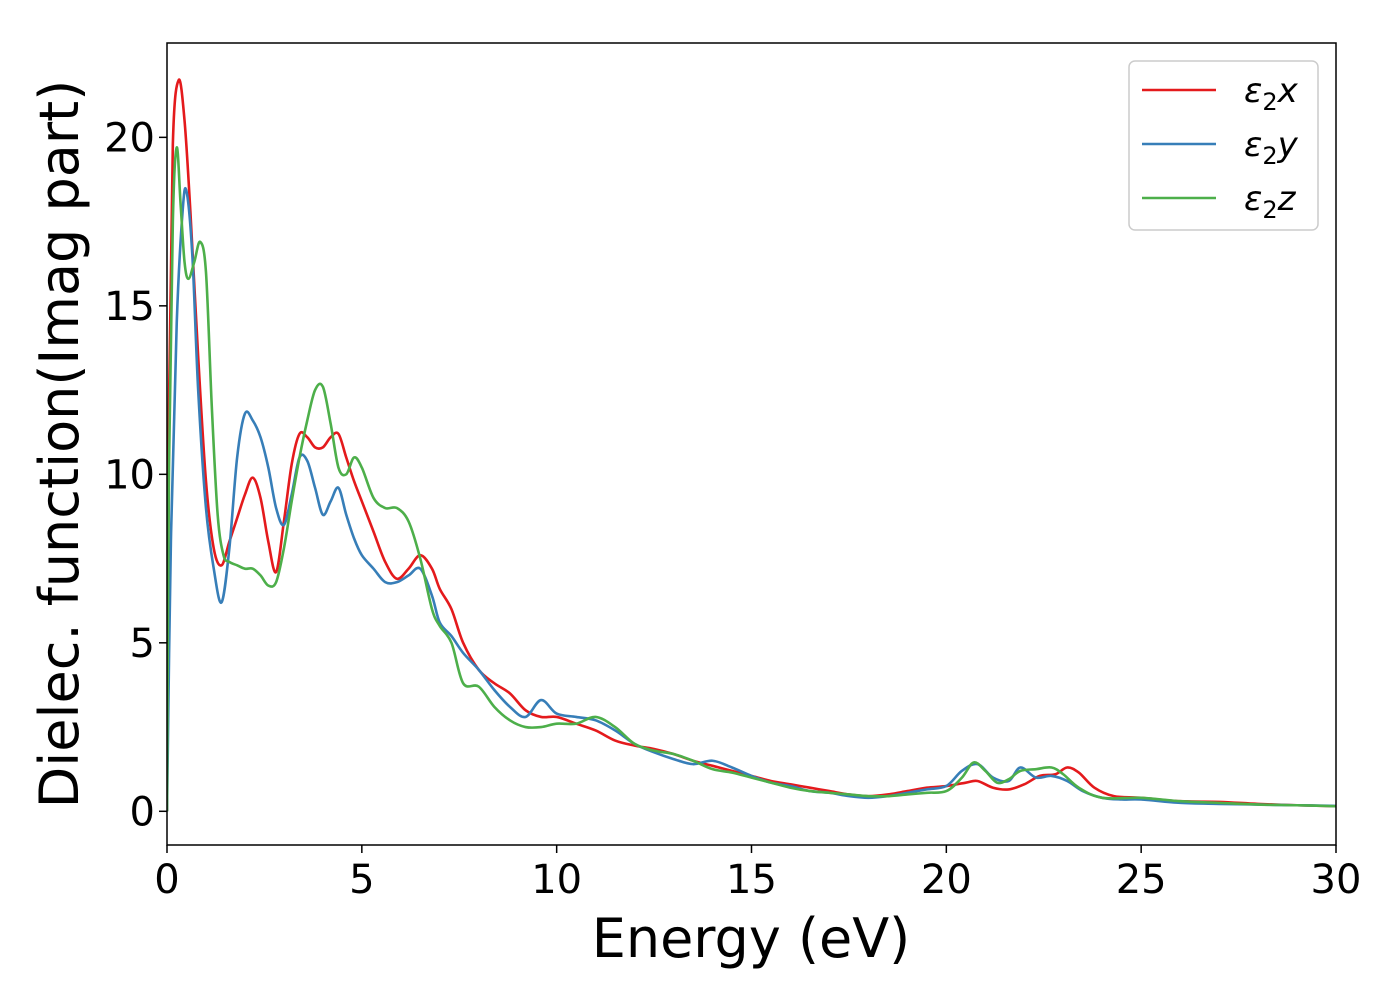 The width and height of the screenshot is (1400, 1000). Describe the element at coordinates (129, 307) in the screenshot. I see `y-tick-label: 15` at that location.